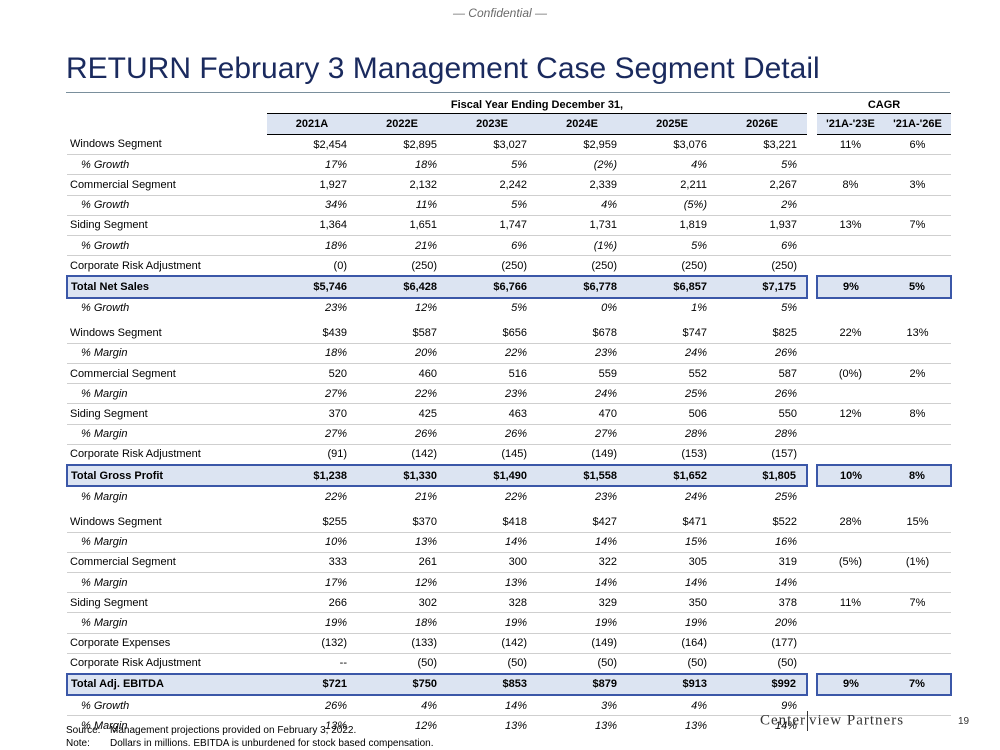  I want to click on value-cell: (157), so click(784, 454).